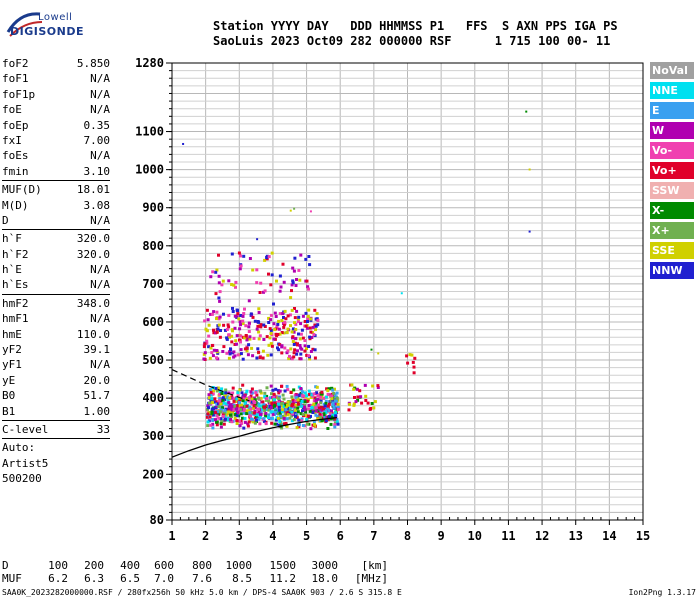 This screenshot has width=700, height=600. I want to click on param-value: N/A, so click(100, 94).